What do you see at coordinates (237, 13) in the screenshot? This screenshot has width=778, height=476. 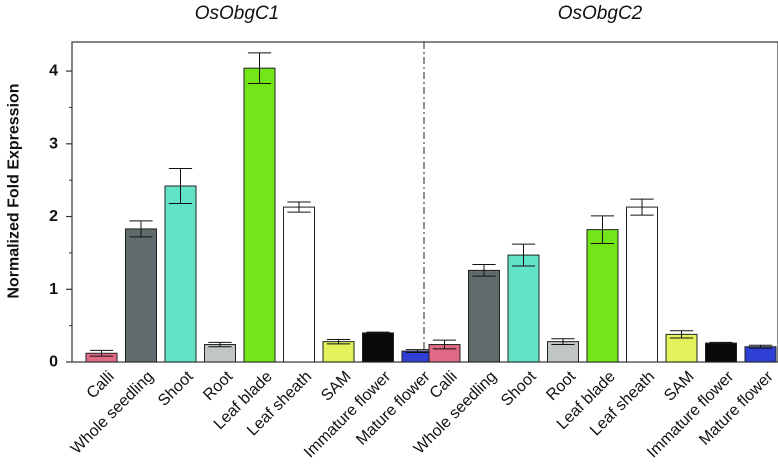 I see `panel-title-osobgc1: OsObgC1` at bounding box center [237, 13].